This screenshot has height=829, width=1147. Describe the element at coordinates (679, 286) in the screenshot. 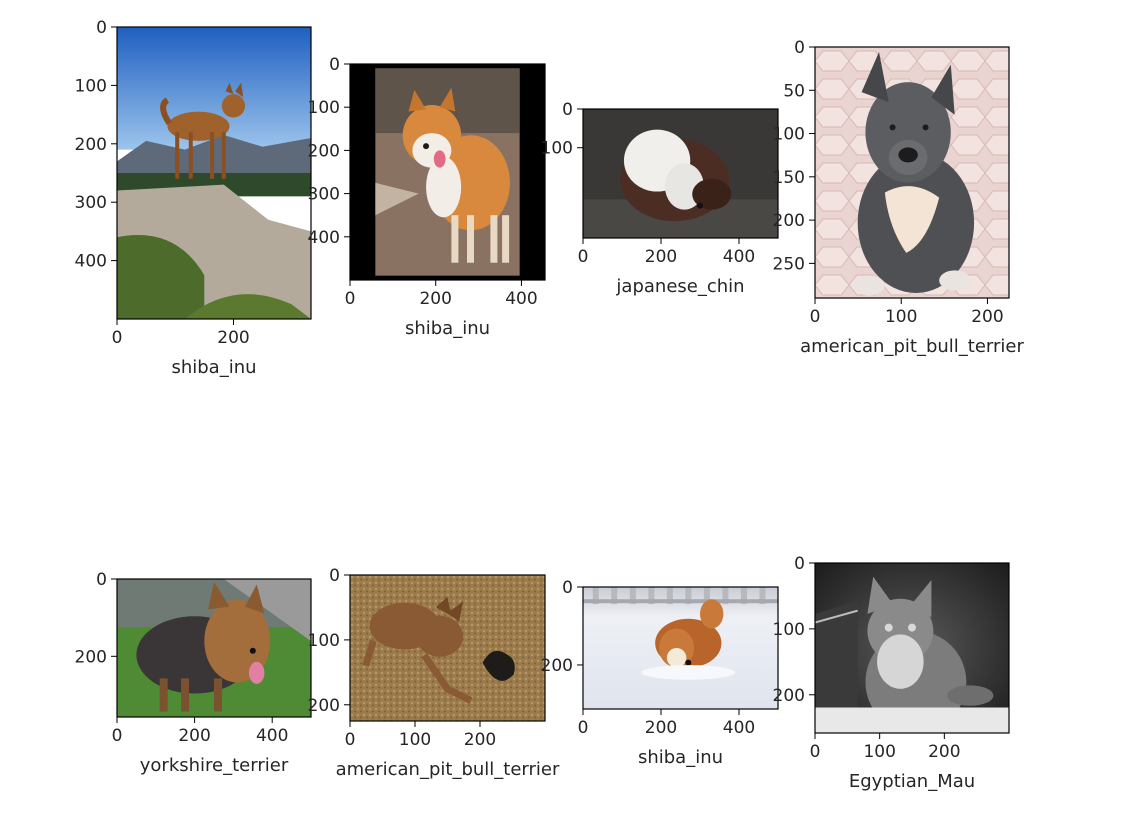

I see `x-axis-label: japanese_chin` at that location.